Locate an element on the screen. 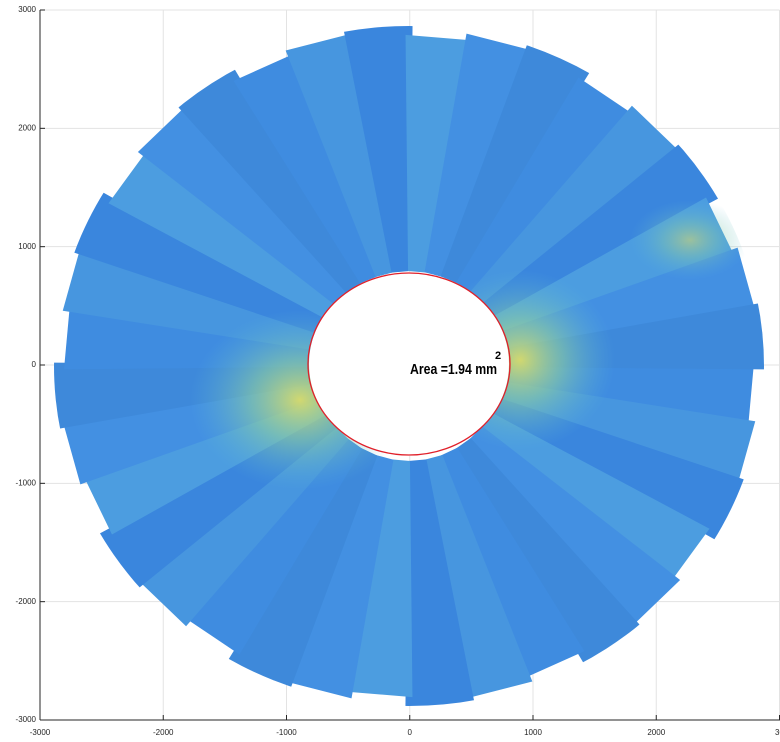  fit-circle is located at coordinates (409, 364).